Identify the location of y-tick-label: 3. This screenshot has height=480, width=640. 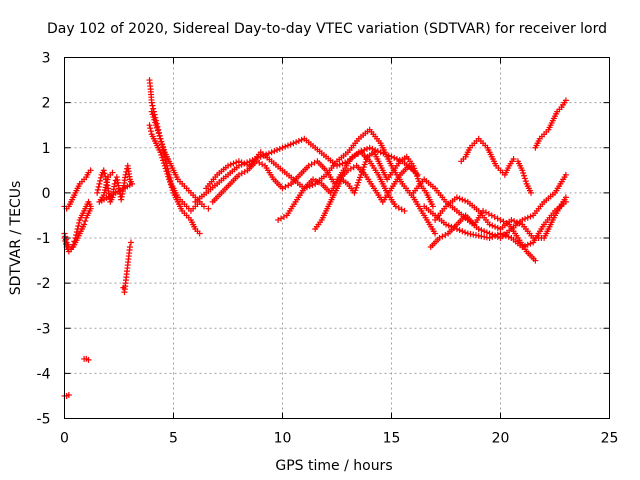
(46, 59).